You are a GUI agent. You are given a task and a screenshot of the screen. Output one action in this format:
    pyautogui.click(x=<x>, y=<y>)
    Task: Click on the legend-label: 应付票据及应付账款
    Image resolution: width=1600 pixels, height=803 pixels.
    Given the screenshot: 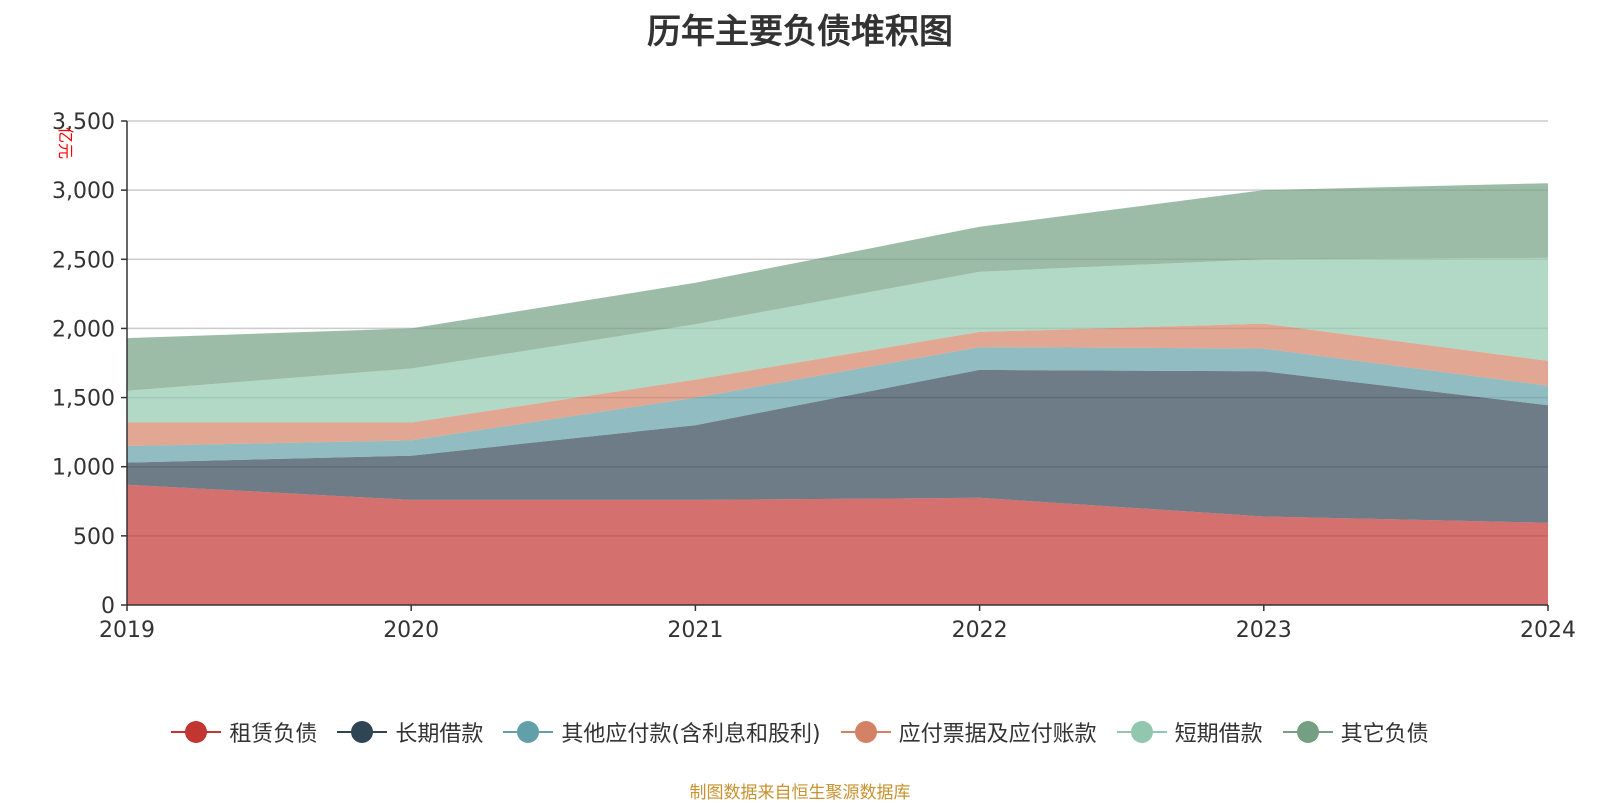 What is the action you would take?
    pyautogui.click(x=997, y=734)
    